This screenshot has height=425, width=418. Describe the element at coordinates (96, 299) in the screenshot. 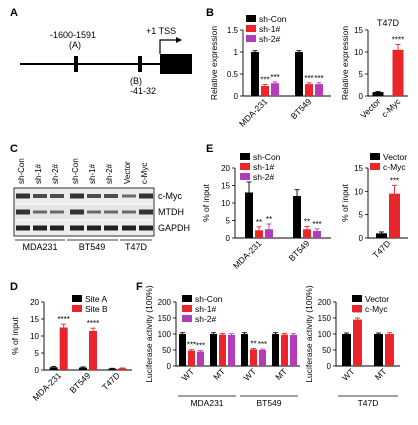

I see `legend-label: Site A` at that location.